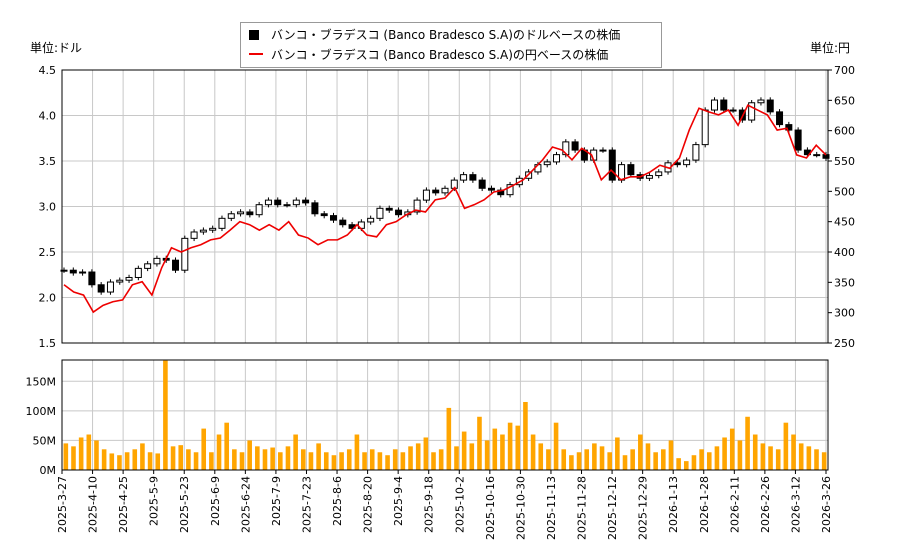  What do you see at coordinates (434, 35) in the screenshot?
I see `legend-item-usd: バンコ・ブラデスコ (Banco Bradesco S.A)のドルベースの株価` at bounding box center [434, 35].